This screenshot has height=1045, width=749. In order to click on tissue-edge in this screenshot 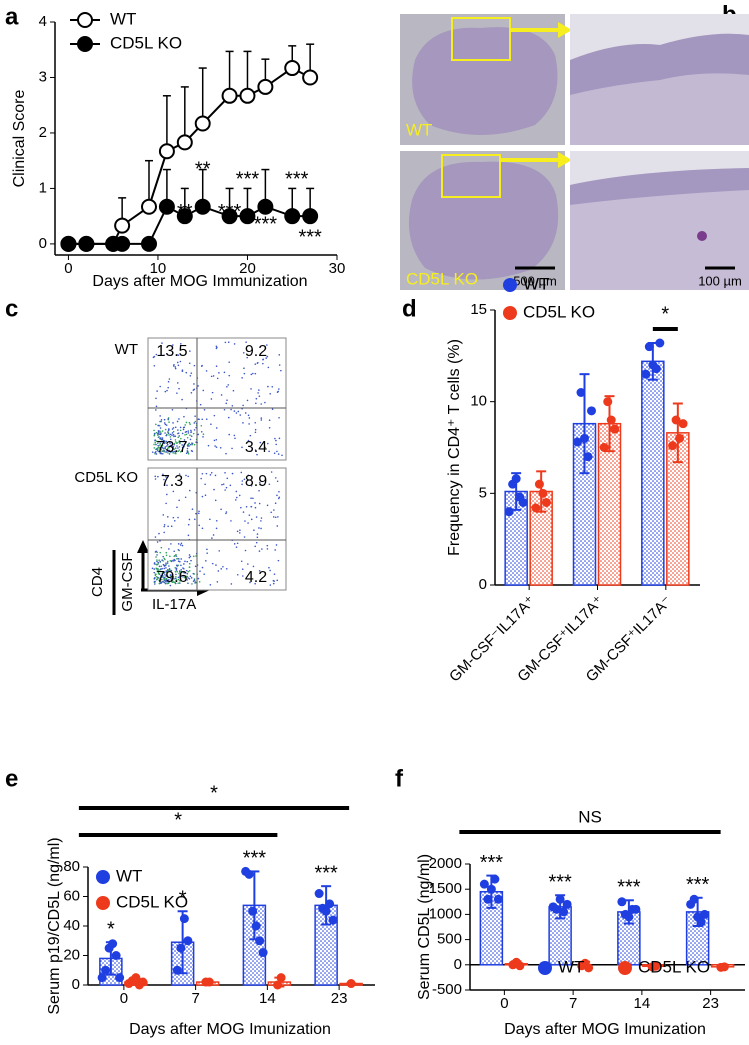, I will do `click(659, 64)`.